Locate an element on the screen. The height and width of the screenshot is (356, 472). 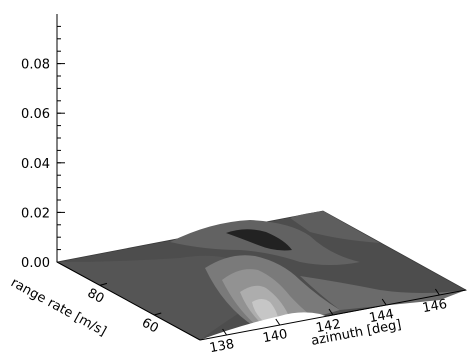
y-axis-line is located at coordinates (128, 301).